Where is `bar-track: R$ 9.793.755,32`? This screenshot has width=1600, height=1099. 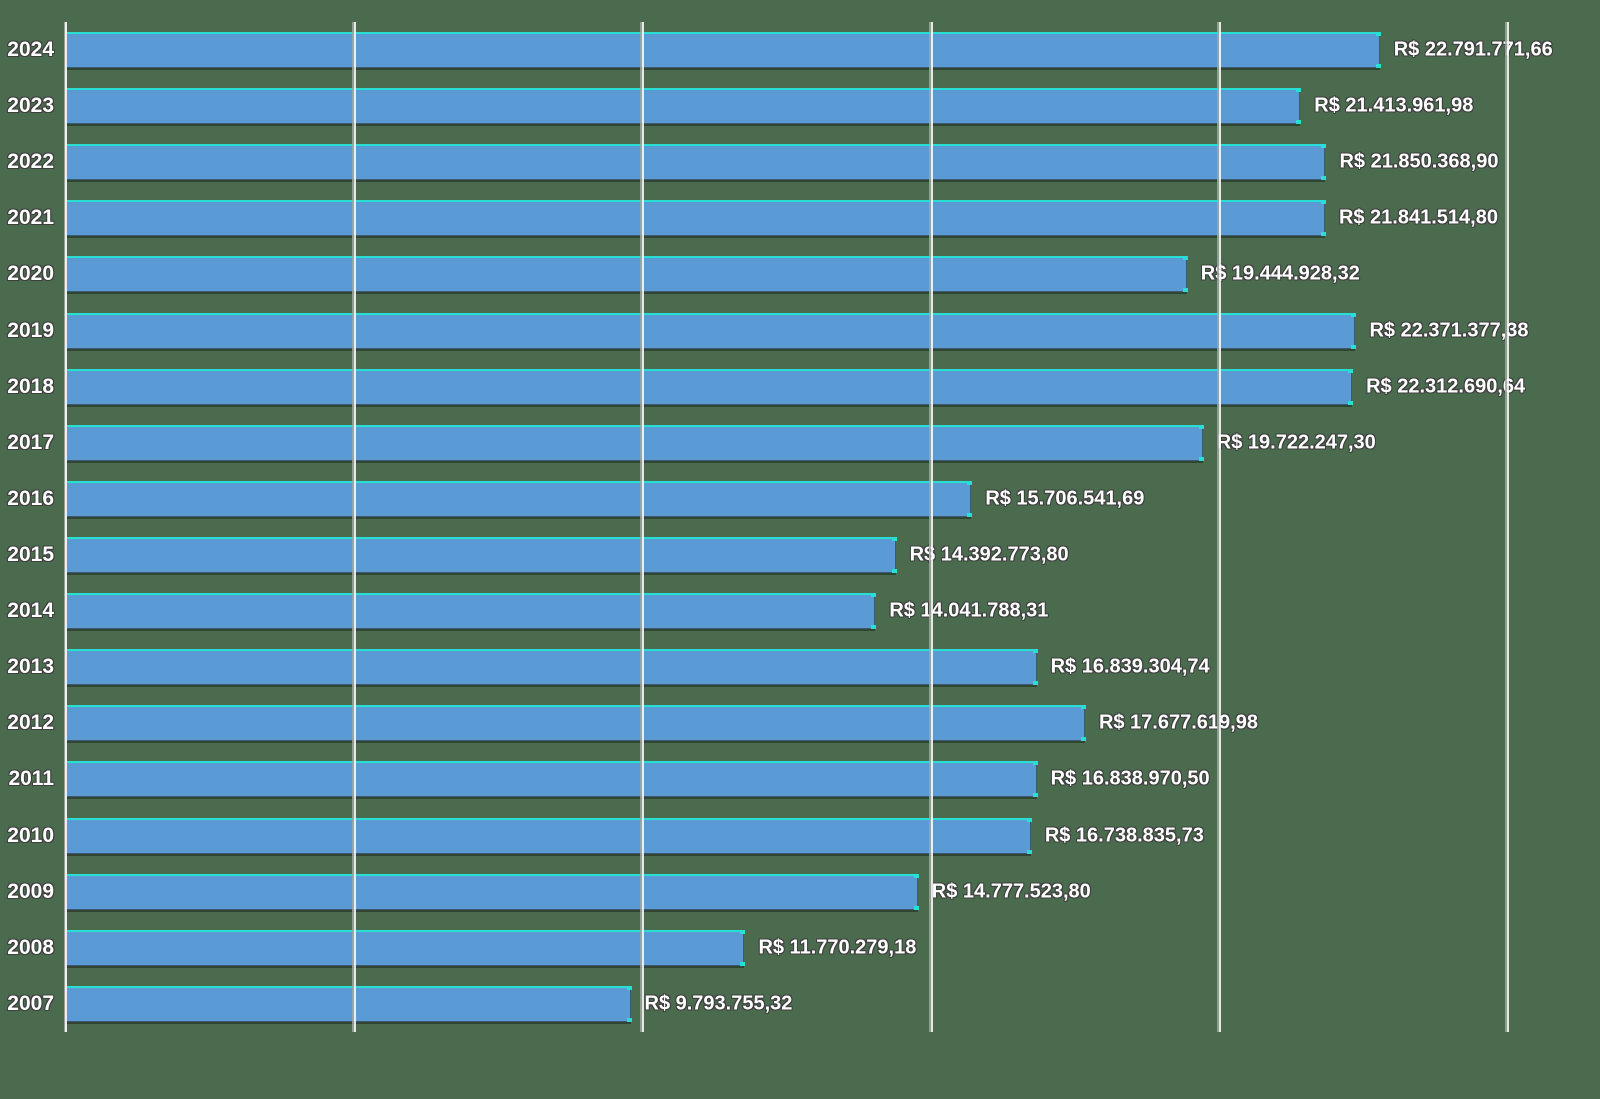
bar-track: R$ 9.793.755,32 is located at coordinates (786, 1004).